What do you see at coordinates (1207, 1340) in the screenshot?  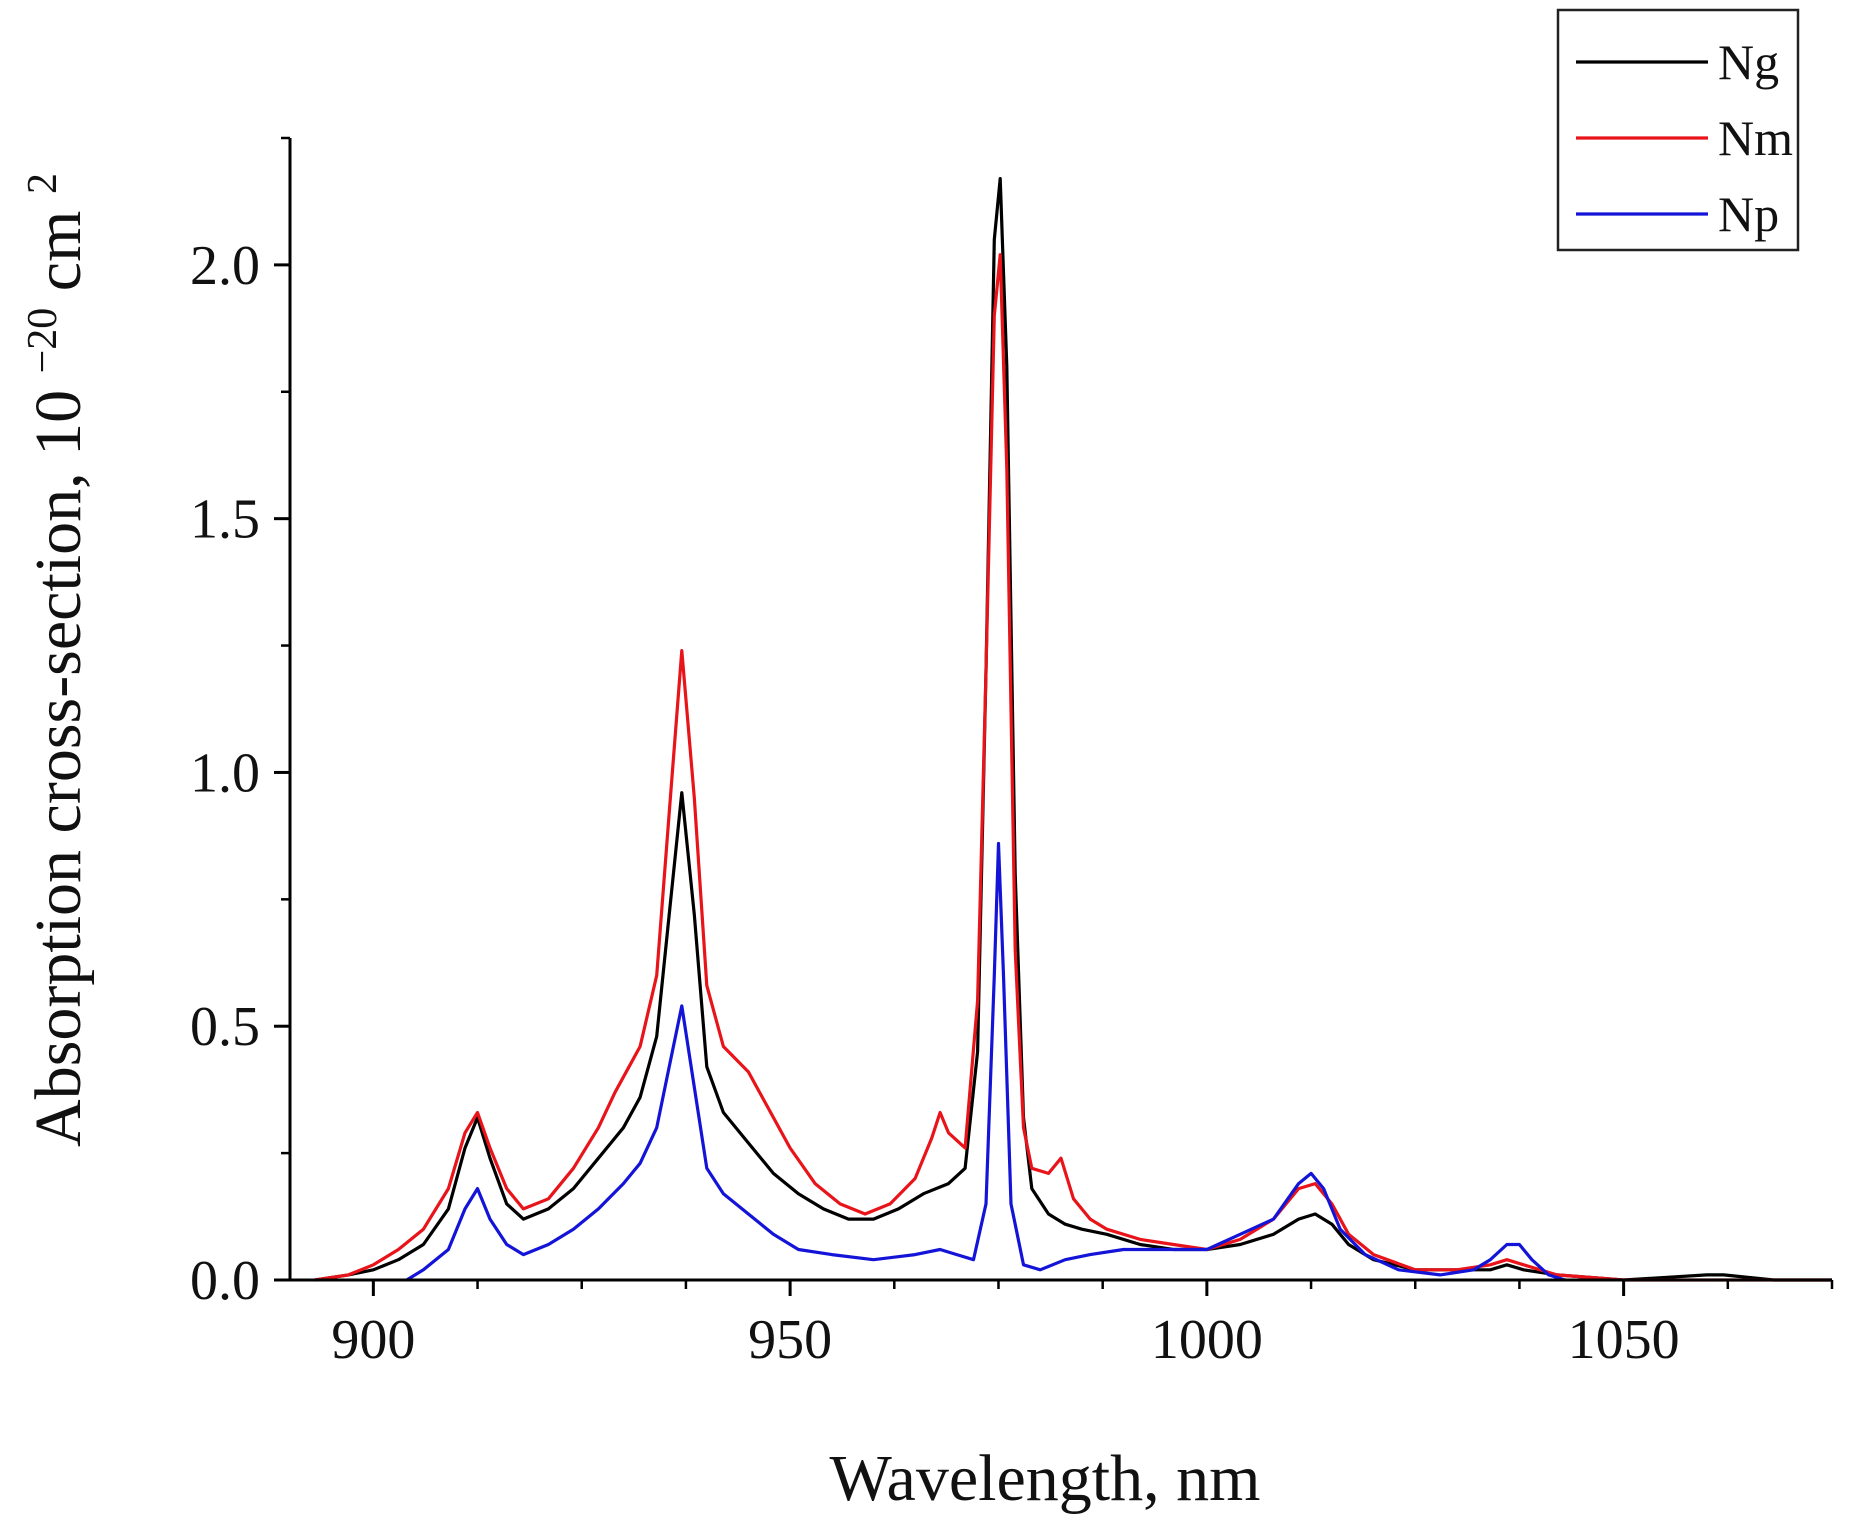 I see `x-tick-label: 1000` at bounding box center [1207, 1340].